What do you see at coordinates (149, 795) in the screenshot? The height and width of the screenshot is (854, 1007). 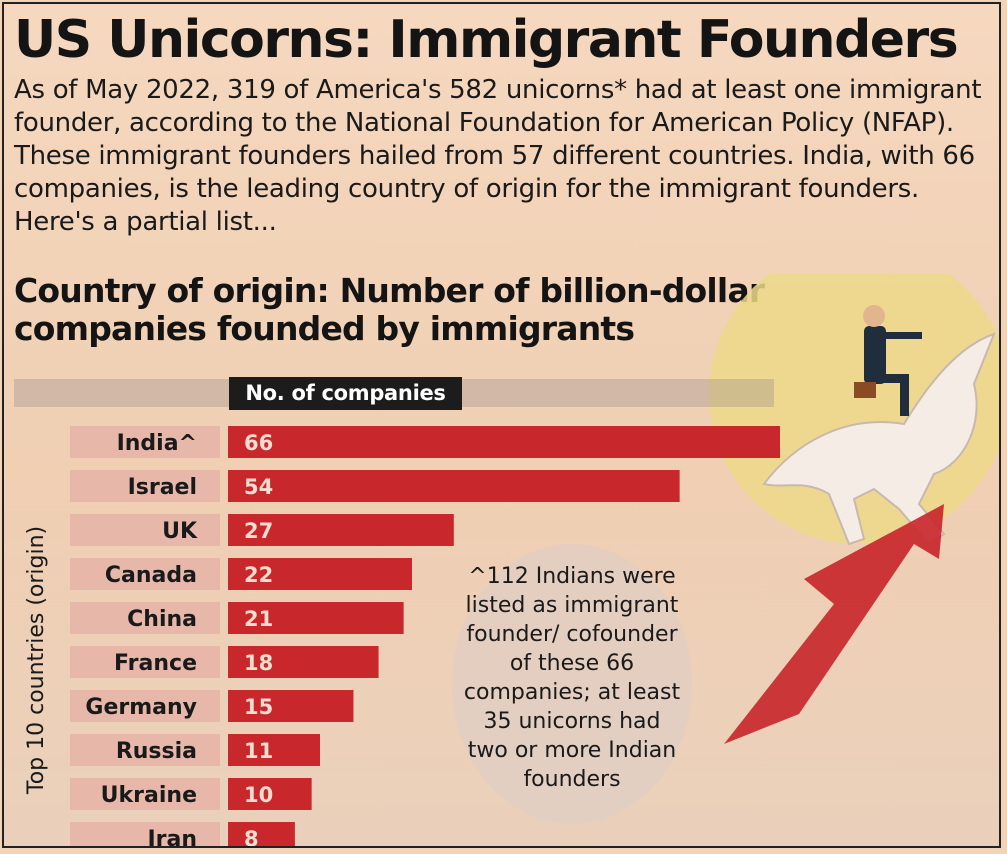 I see `category-label: Ukraine` at bounding box center [149, 795].